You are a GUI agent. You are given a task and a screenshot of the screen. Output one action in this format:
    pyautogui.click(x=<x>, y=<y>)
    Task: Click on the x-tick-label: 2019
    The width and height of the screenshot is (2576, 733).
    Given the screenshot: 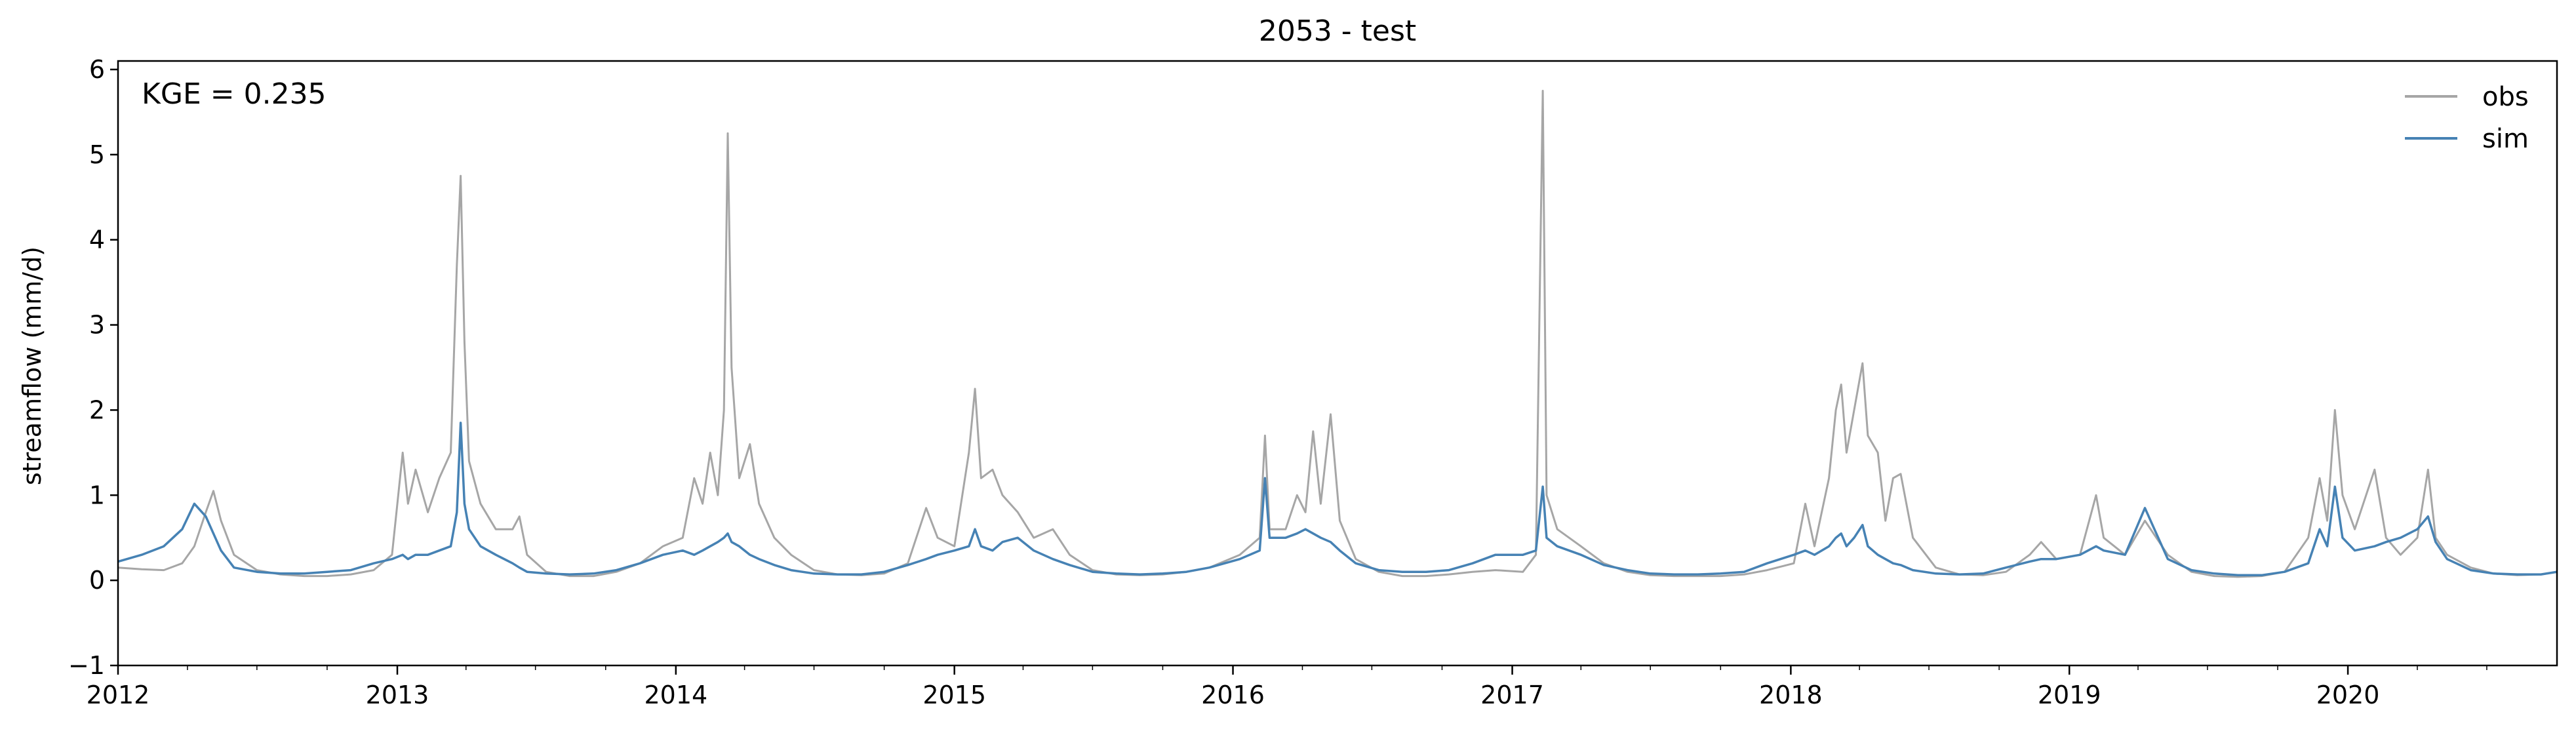 What is the action you would take?
    pyautogui.click(x=2069, y=695)
    